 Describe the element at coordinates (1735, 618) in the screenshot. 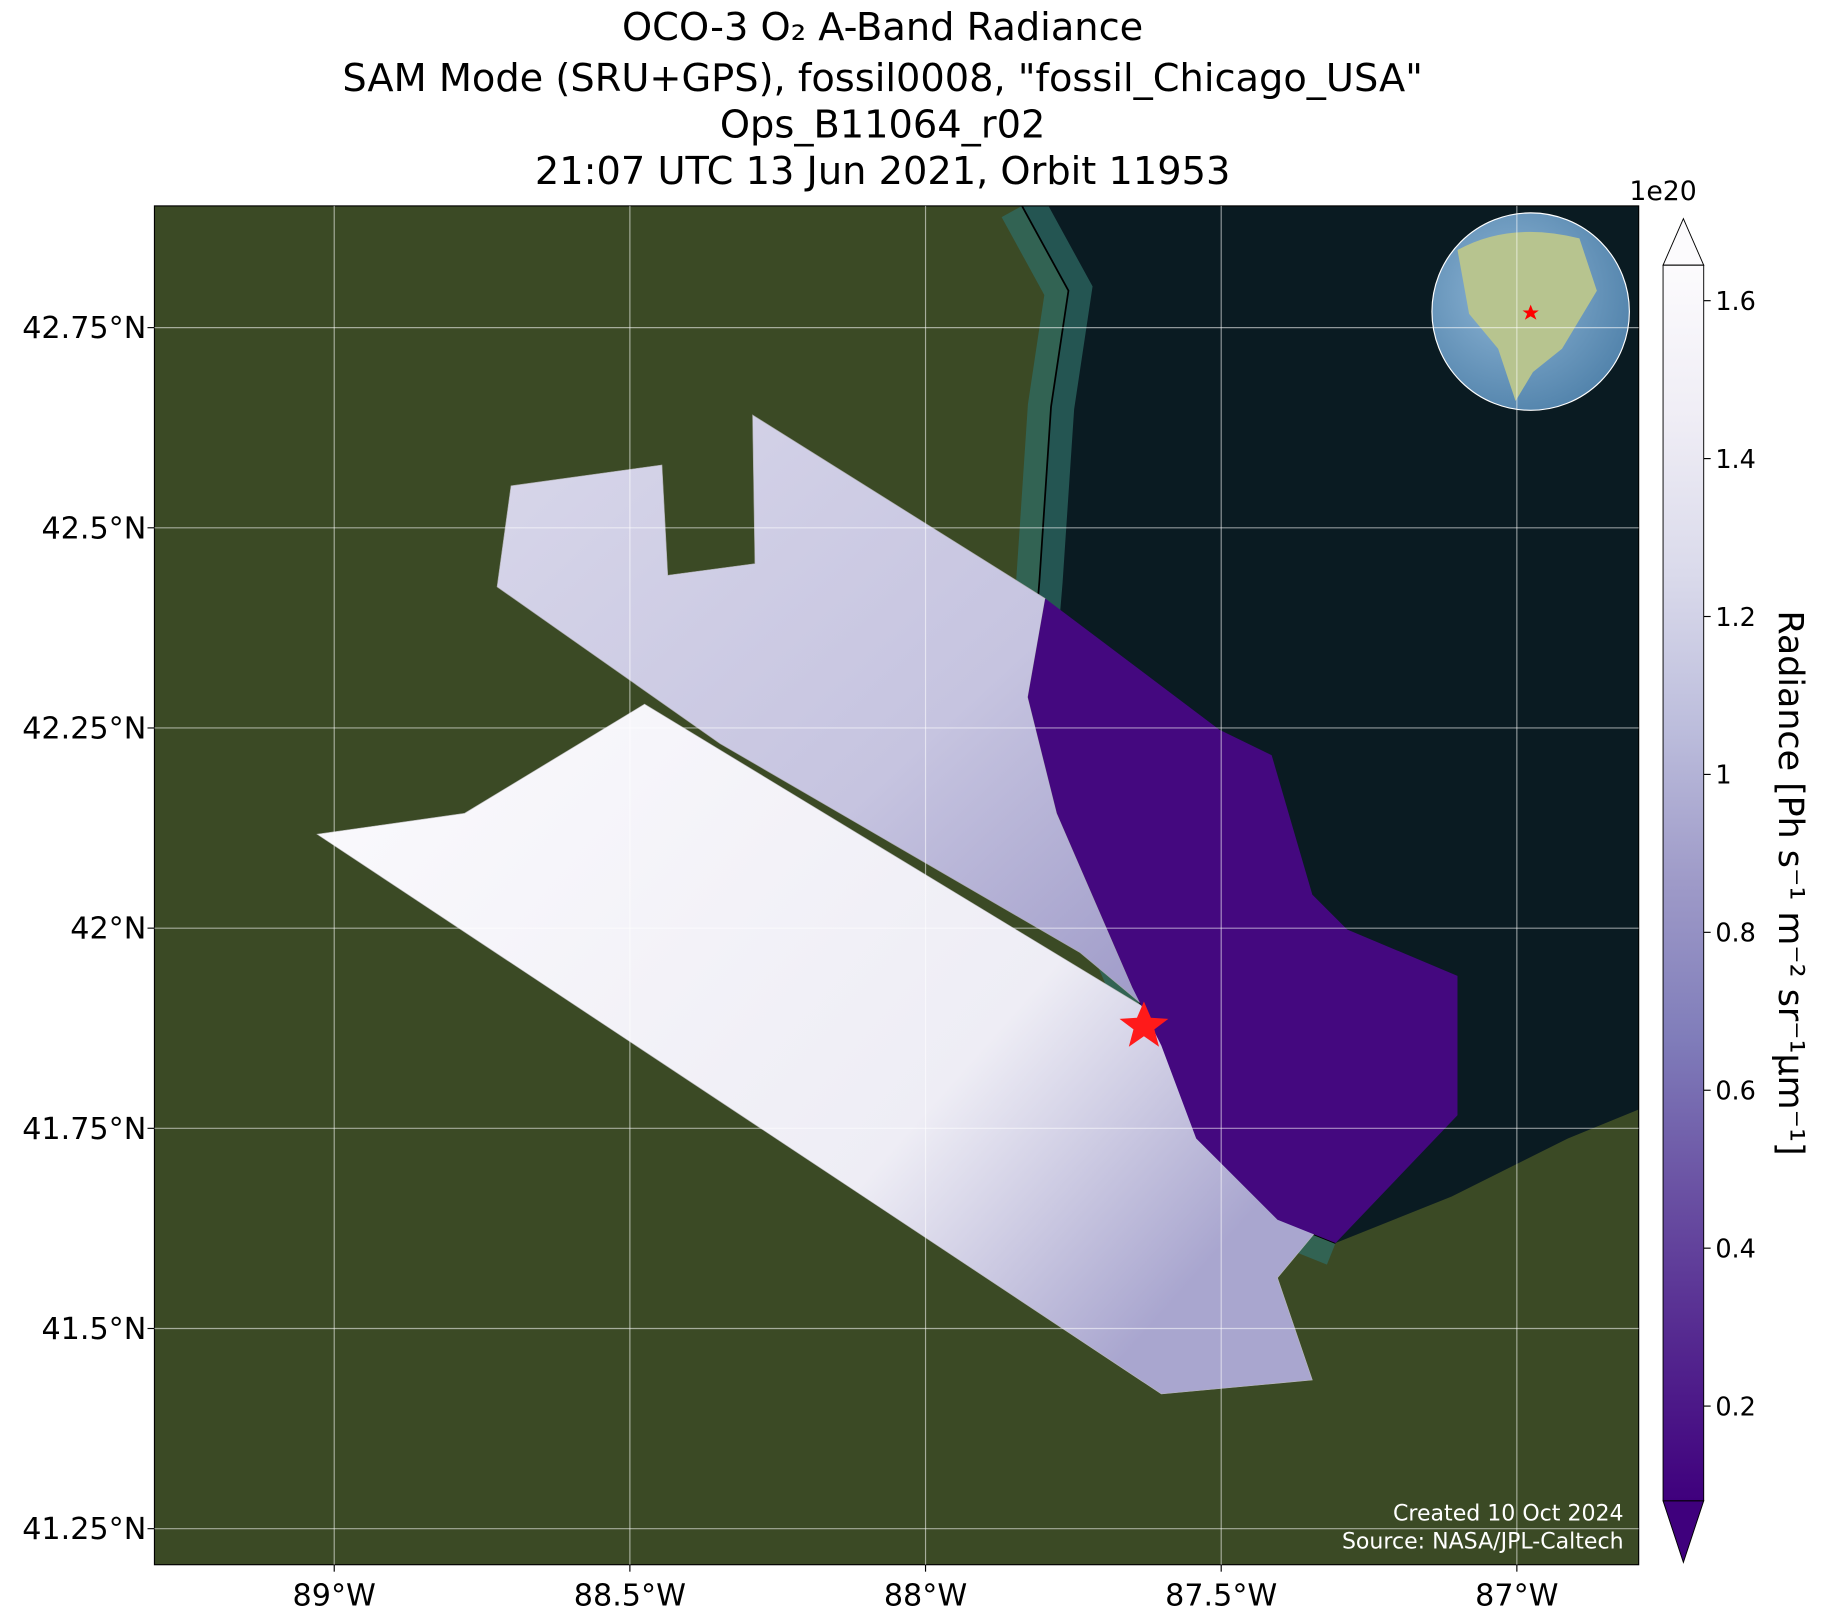

I see `colorbar-tick-label: 1.2` at that location.